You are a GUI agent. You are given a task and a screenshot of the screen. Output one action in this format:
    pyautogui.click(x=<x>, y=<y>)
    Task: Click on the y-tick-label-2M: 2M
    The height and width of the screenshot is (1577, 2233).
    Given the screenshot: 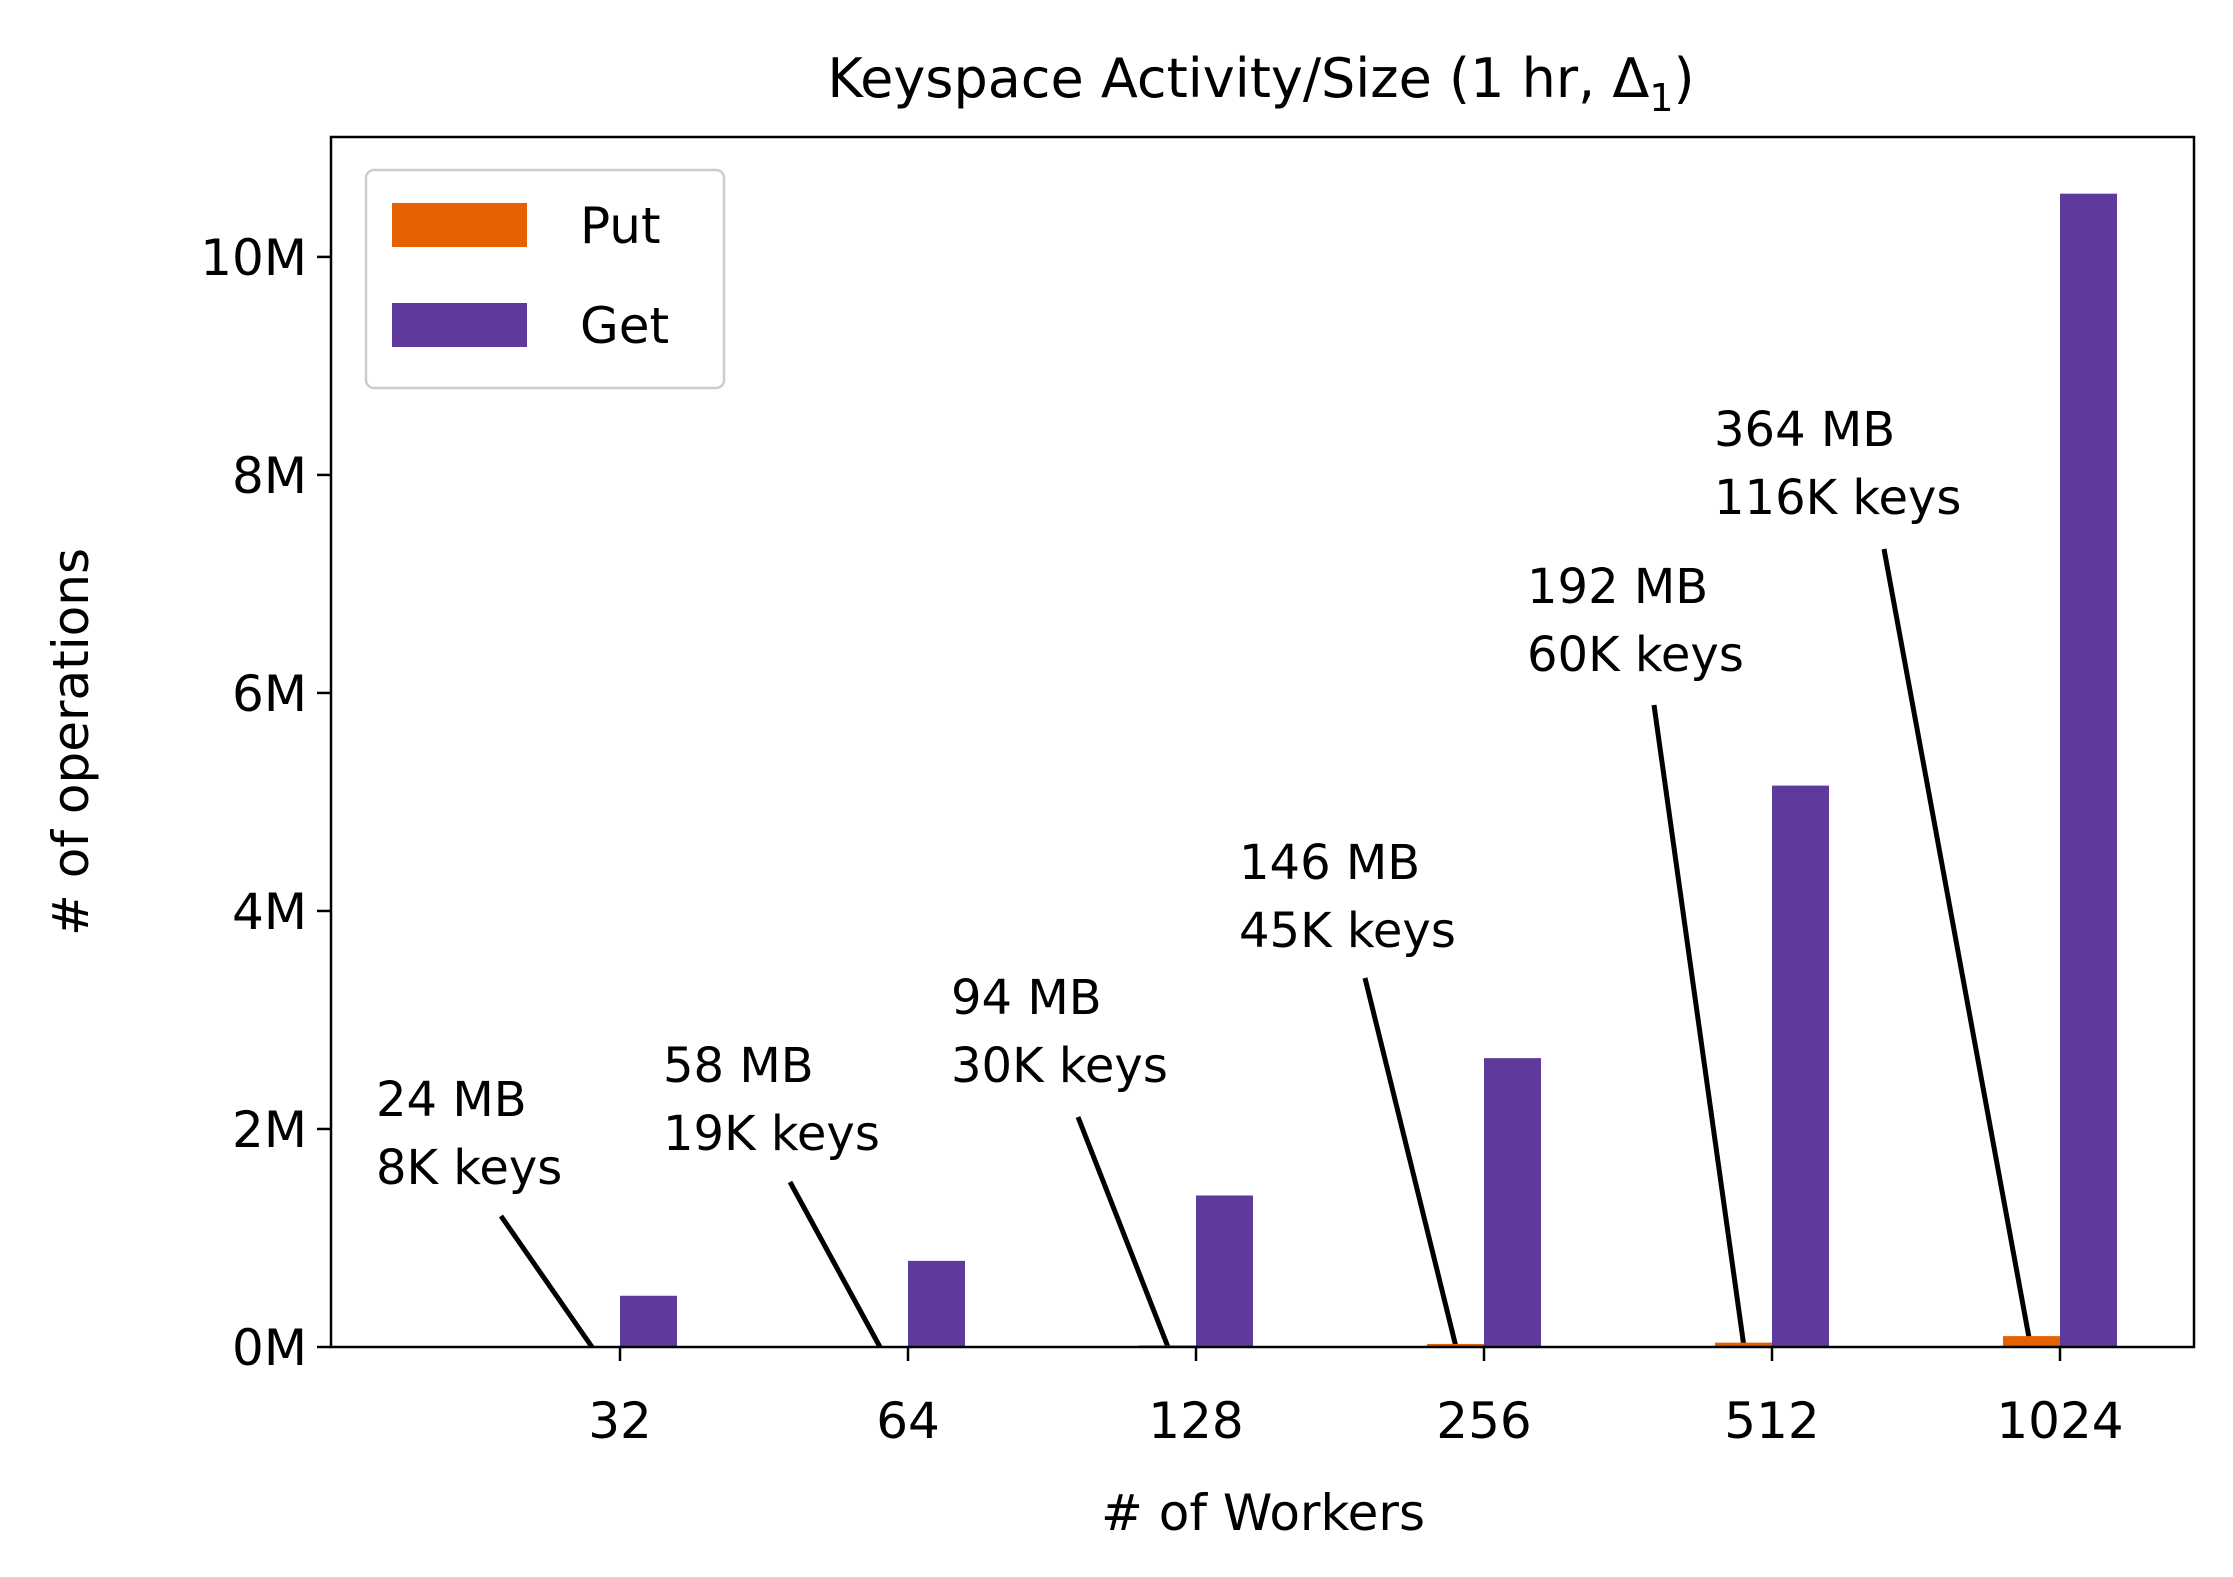 What is the action you would take?
    pyautogui.click(x=269, y=1130)
    